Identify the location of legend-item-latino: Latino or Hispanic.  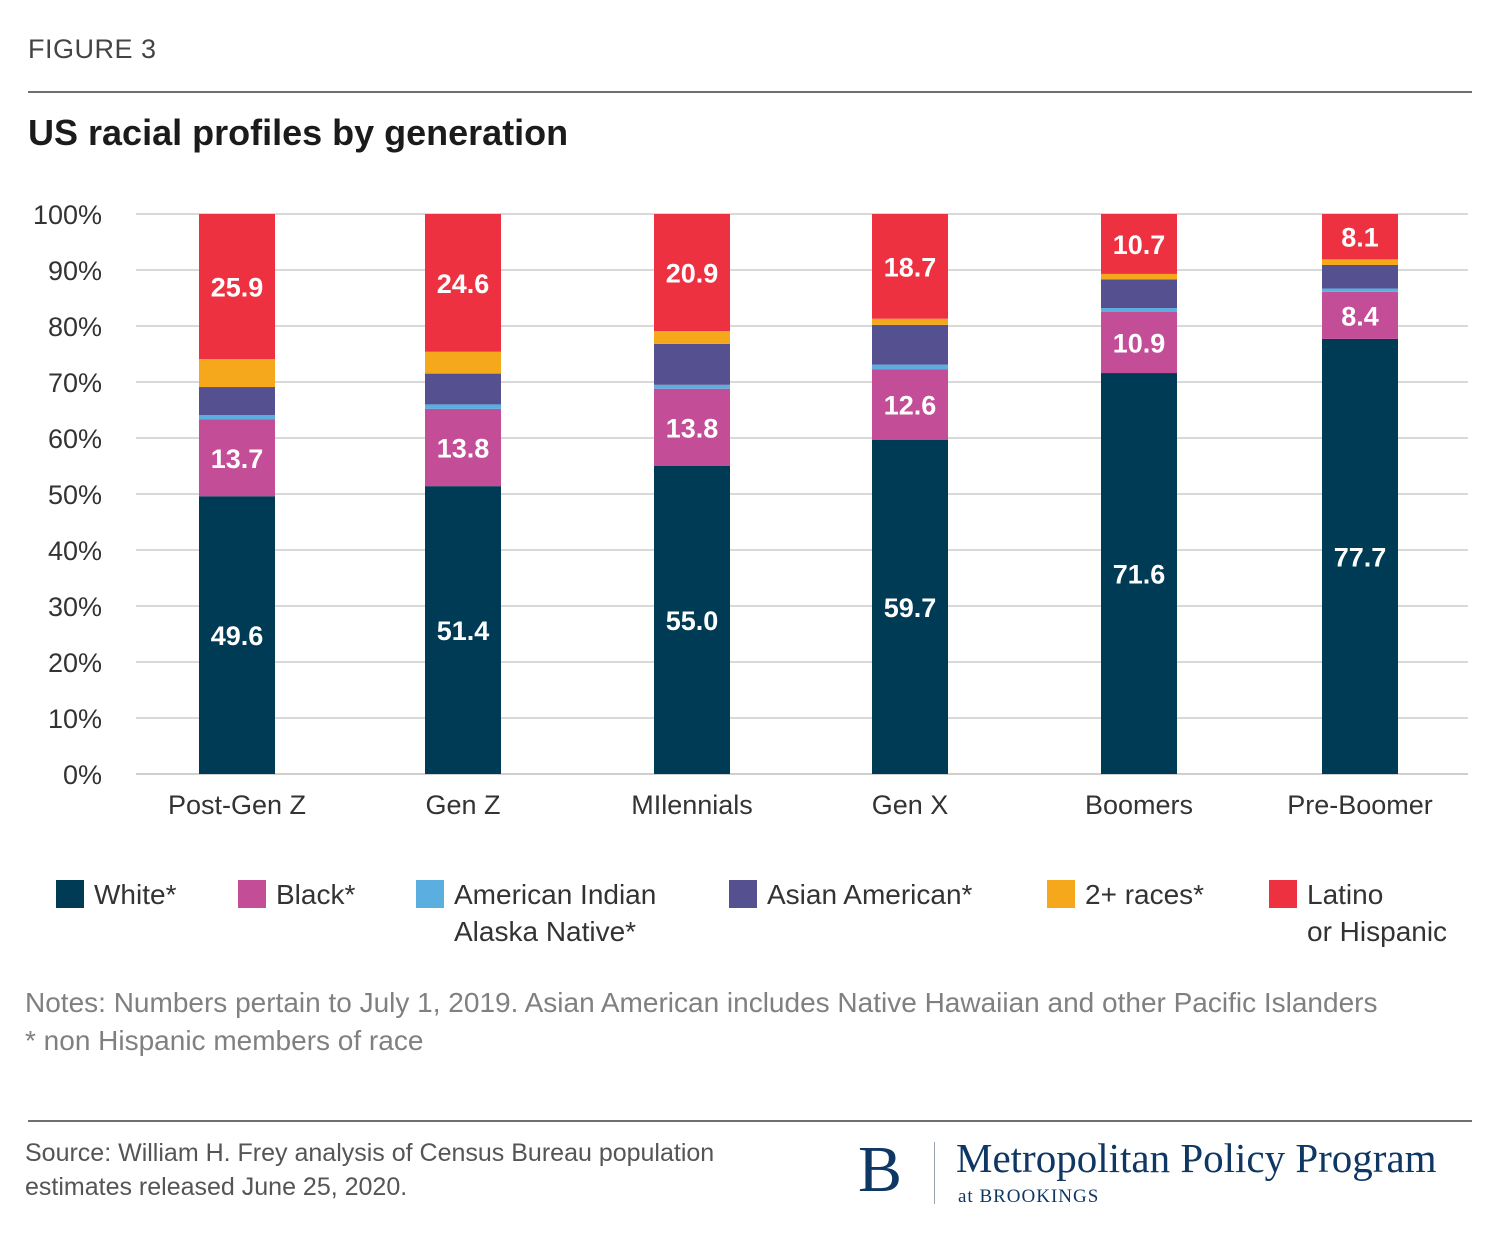
(1358, 913).